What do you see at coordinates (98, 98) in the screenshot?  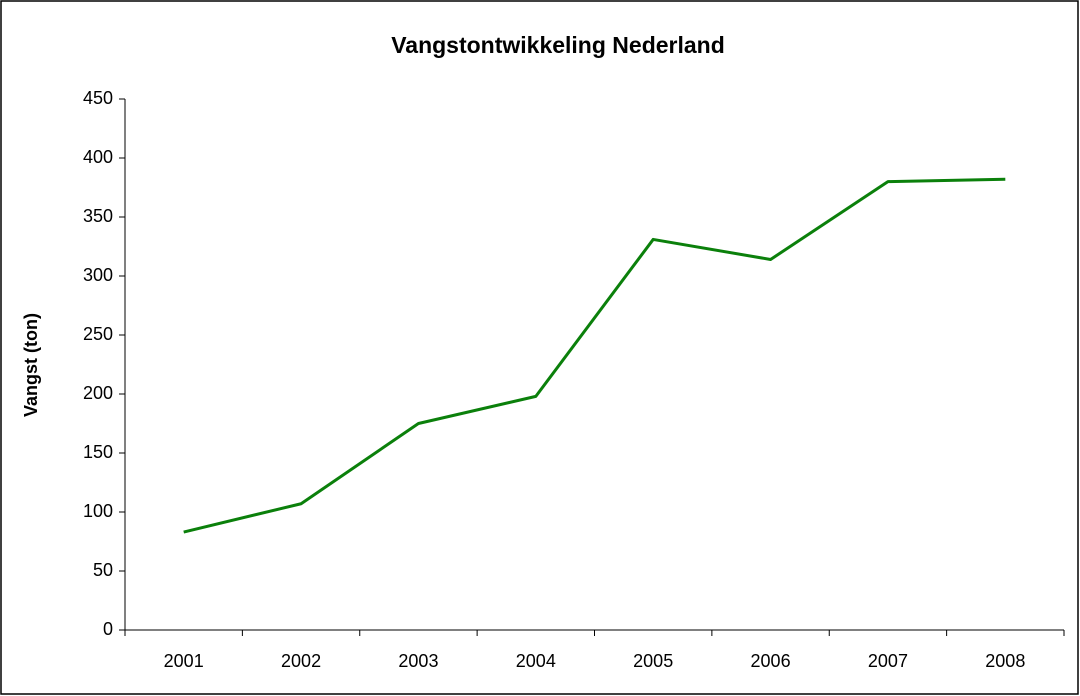 I see `y-tick-label: 450` at bounding box center [98, 98].